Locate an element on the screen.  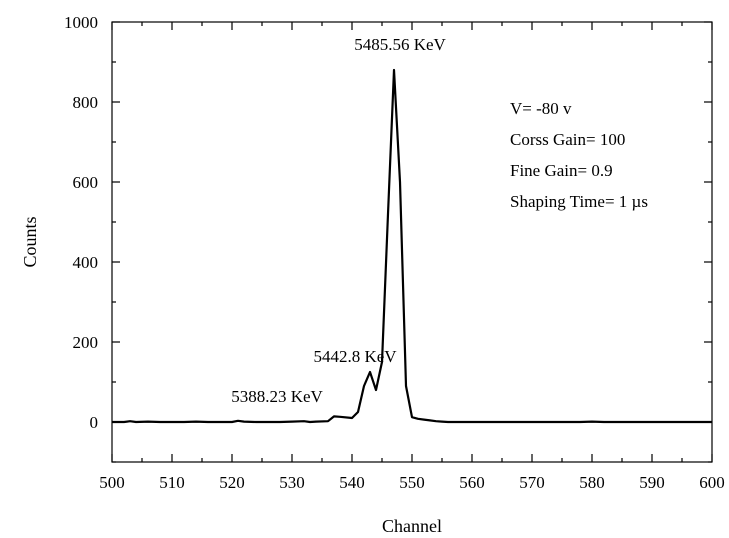
x-tick-label: 550 is located at coordinates (412, 482).